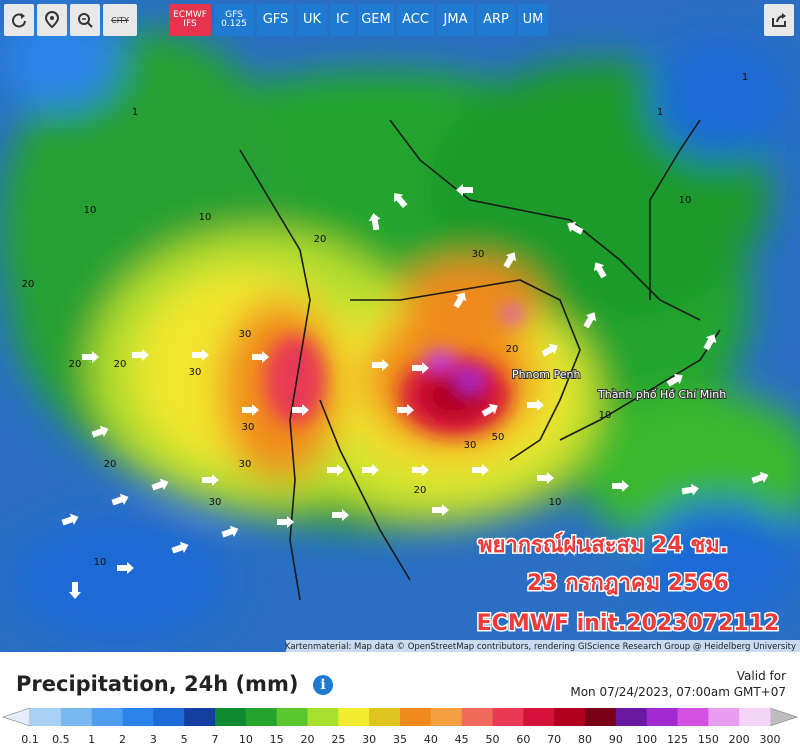 This screenshot has width=800, height=752. Describe the element at coordinates (708, 739) in the screenshot. I see `scale-label: 150` at that location.